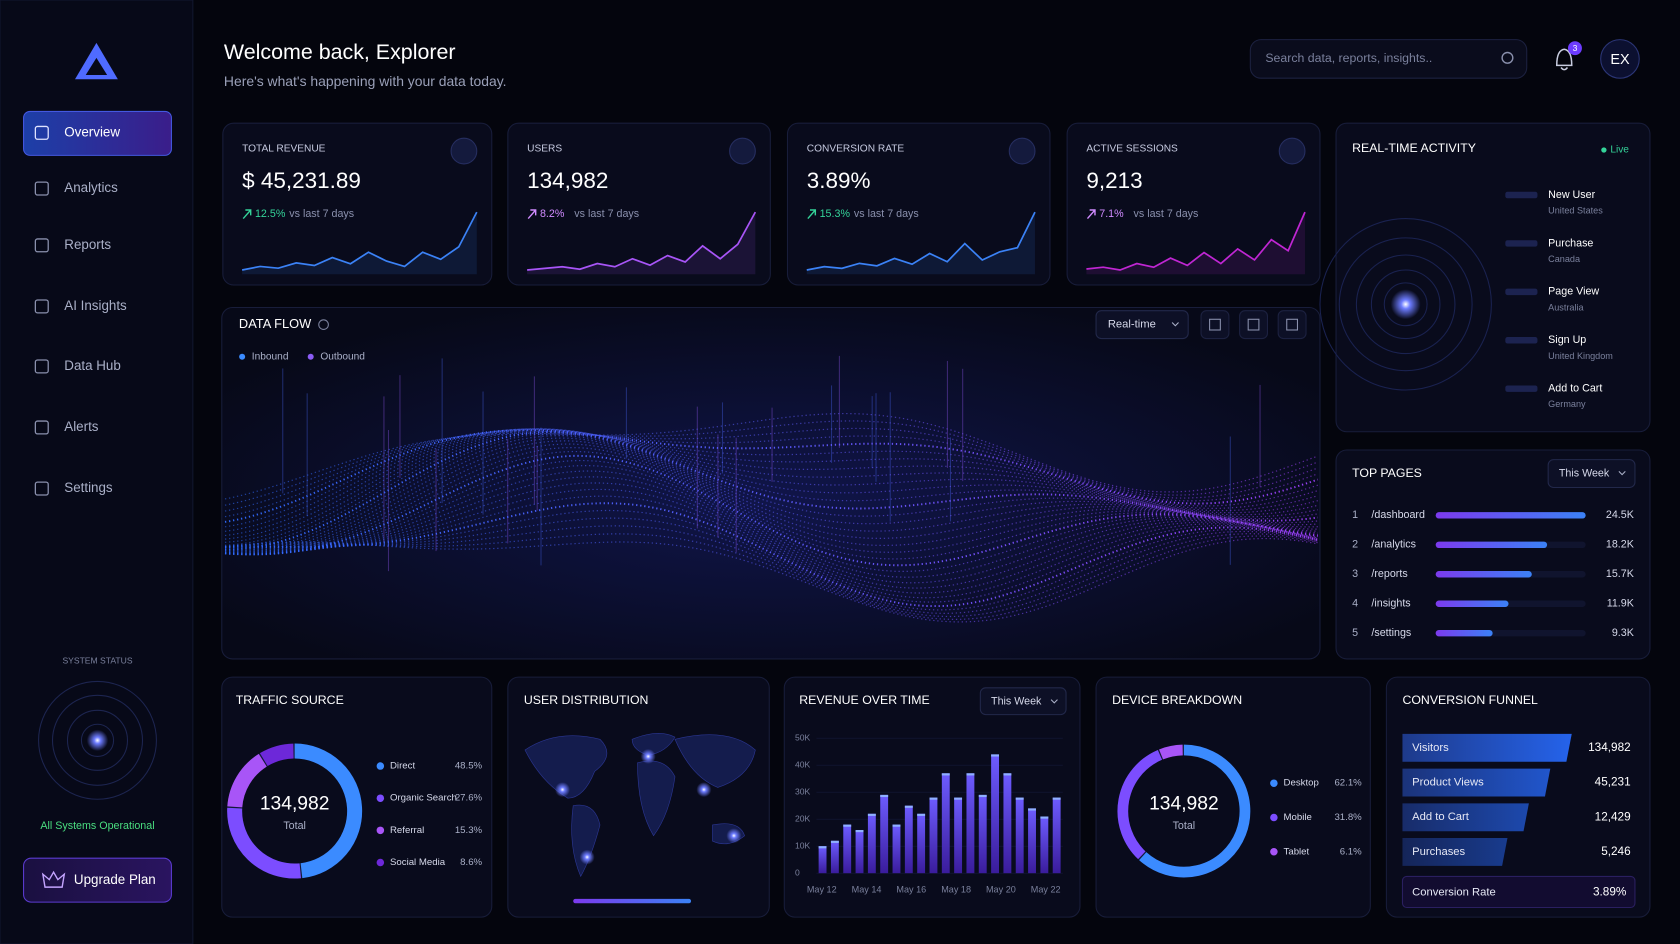 This screenshot has width=1680, height=944. I want to click on sidebar, so click(97, 472).